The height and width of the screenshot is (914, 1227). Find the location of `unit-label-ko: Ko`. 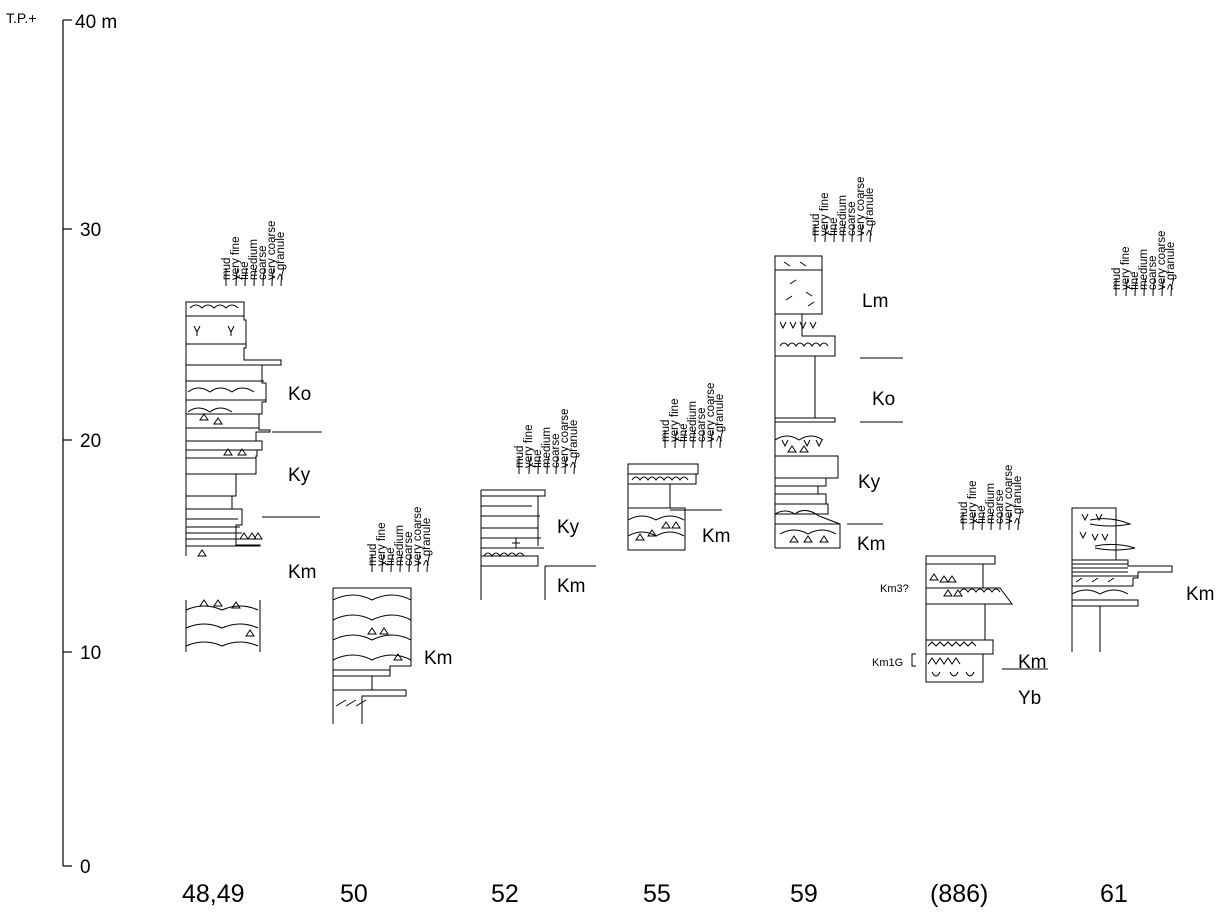

unit-label-ko: Ko is located at coordinates (299, 394).